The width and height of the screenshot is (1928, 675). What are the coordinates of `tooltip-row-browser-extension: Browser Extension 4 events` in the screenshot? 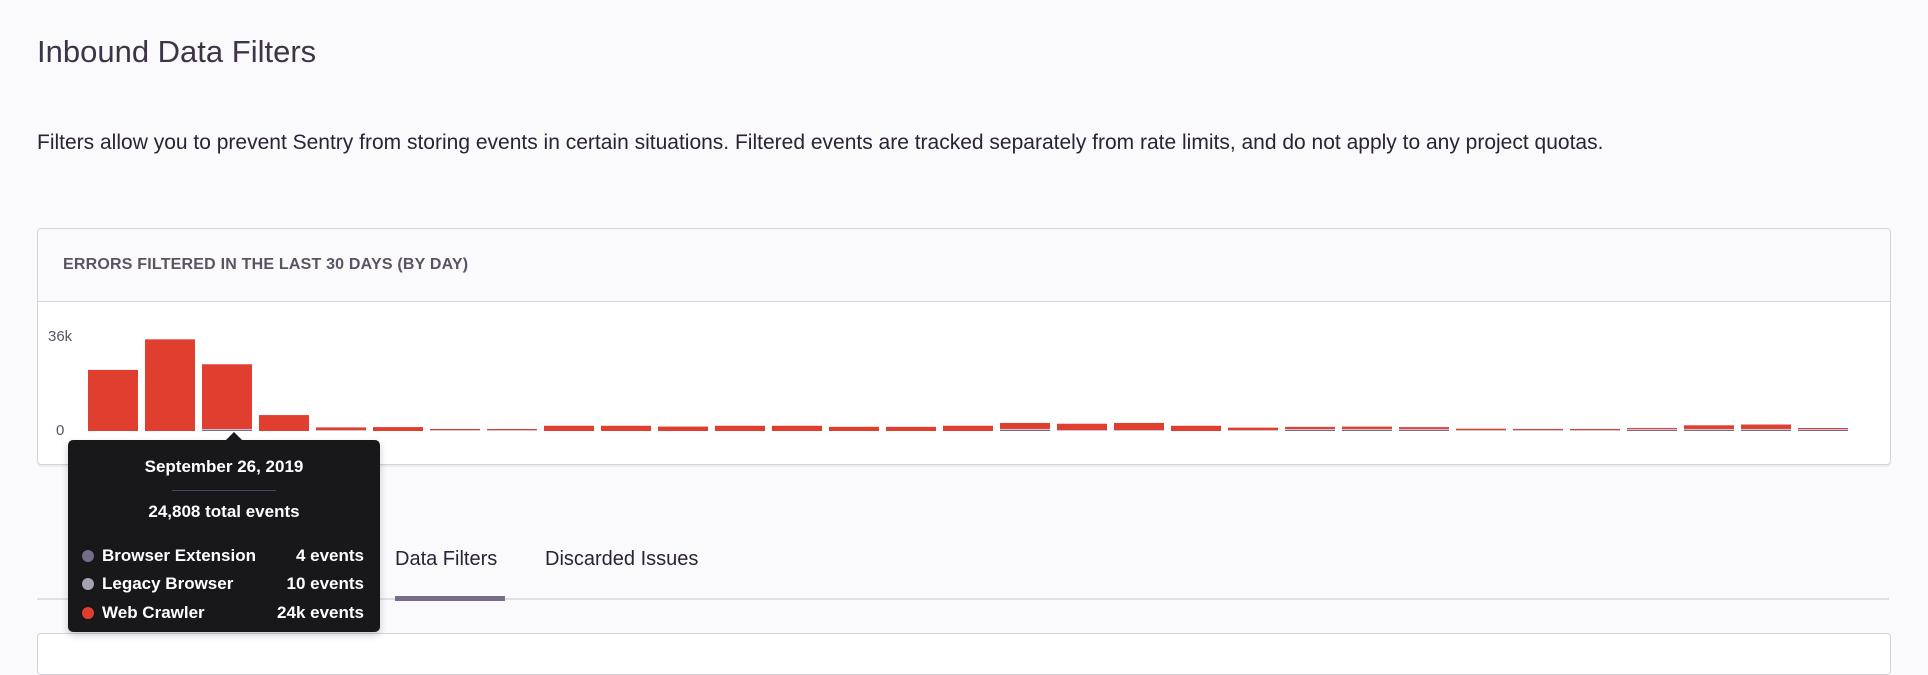 It's located at (223, 556).